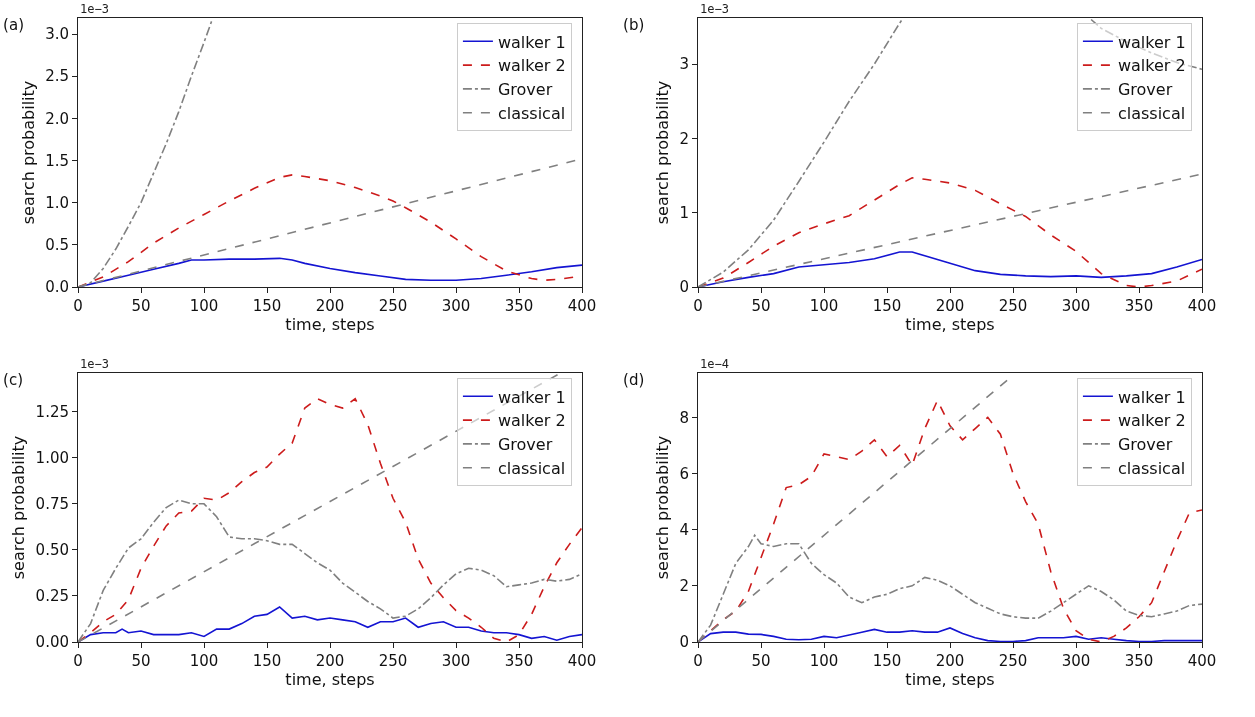 The height and width of the screenshot is (717, 1255). I want to click on y-tick-label: 0.50, so click(52, 550).